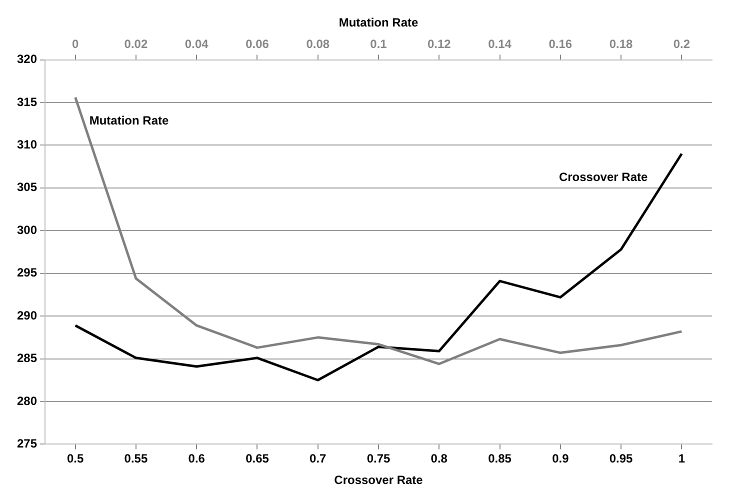 This screenshot has height=504, width=740. Describe the element at coordinates (27, 358) in the screenshot. I see `y-tick-label: 285` at that location.